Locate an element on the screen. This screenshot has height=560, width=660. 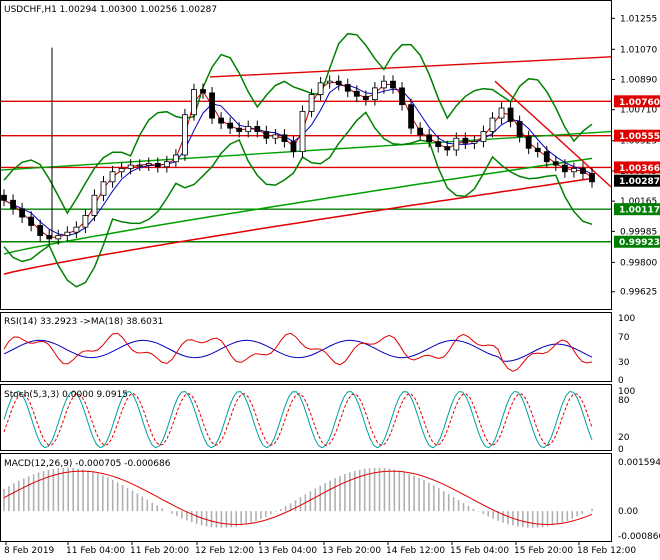
price-tick-label: 0.99800 is located at coordinates (638, 263).